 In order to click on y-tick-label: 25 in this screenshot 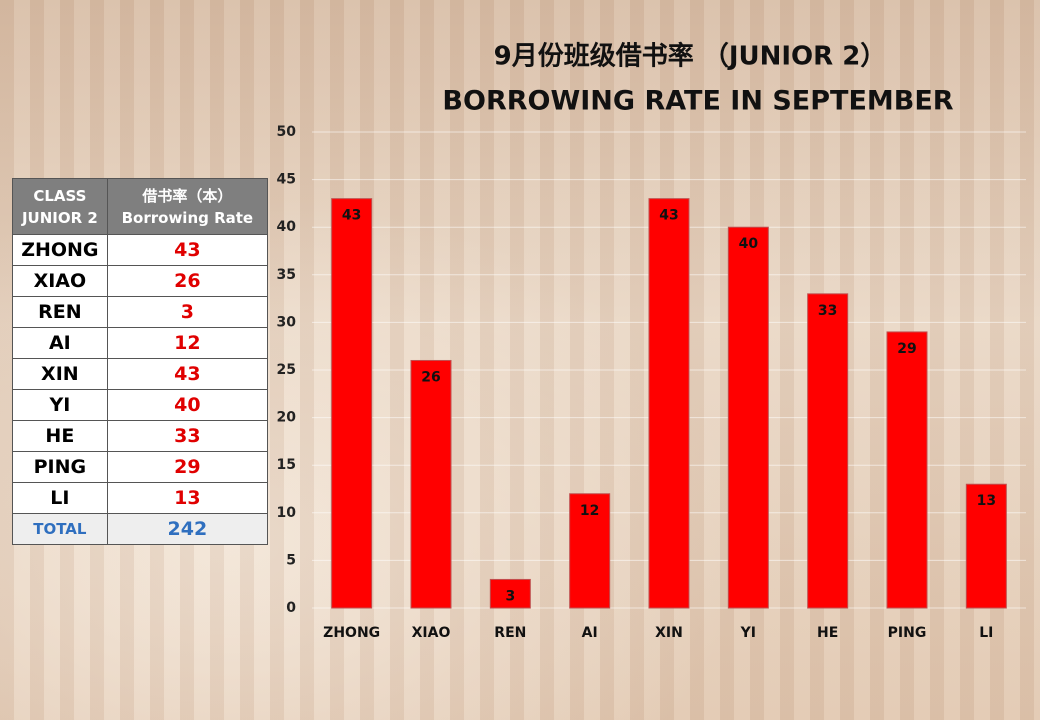, I will do `click(286, 370)`.